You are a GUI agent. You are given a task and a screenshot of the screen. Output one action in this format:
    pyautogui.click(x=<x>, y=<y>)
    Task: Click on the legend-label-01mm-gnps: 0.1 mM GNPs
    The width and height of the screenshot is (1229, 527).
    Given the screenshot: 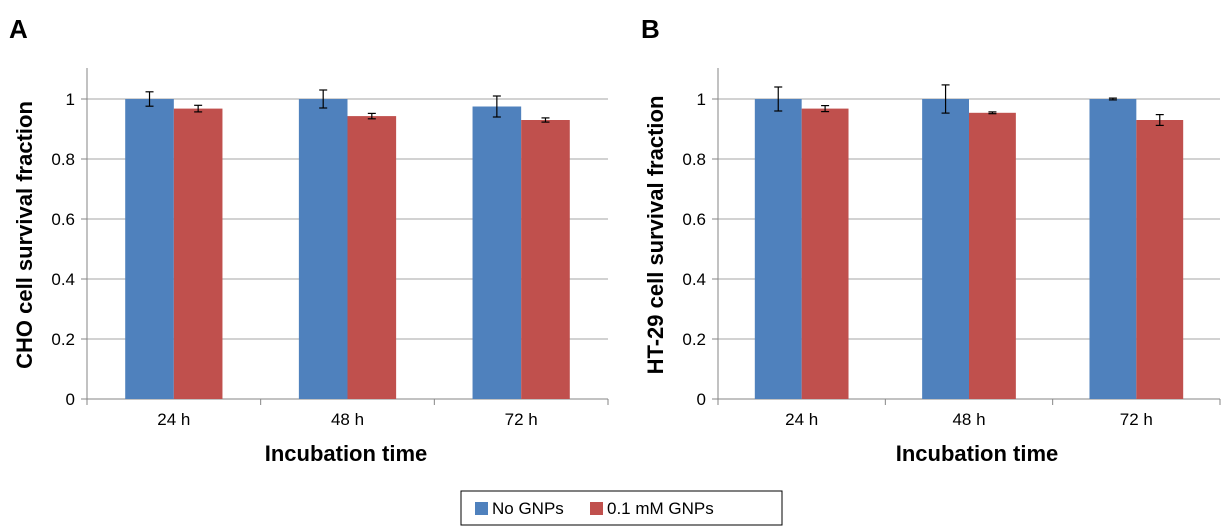 What is the action you would take?
    pyautogui.click(x=660, y=508)
    